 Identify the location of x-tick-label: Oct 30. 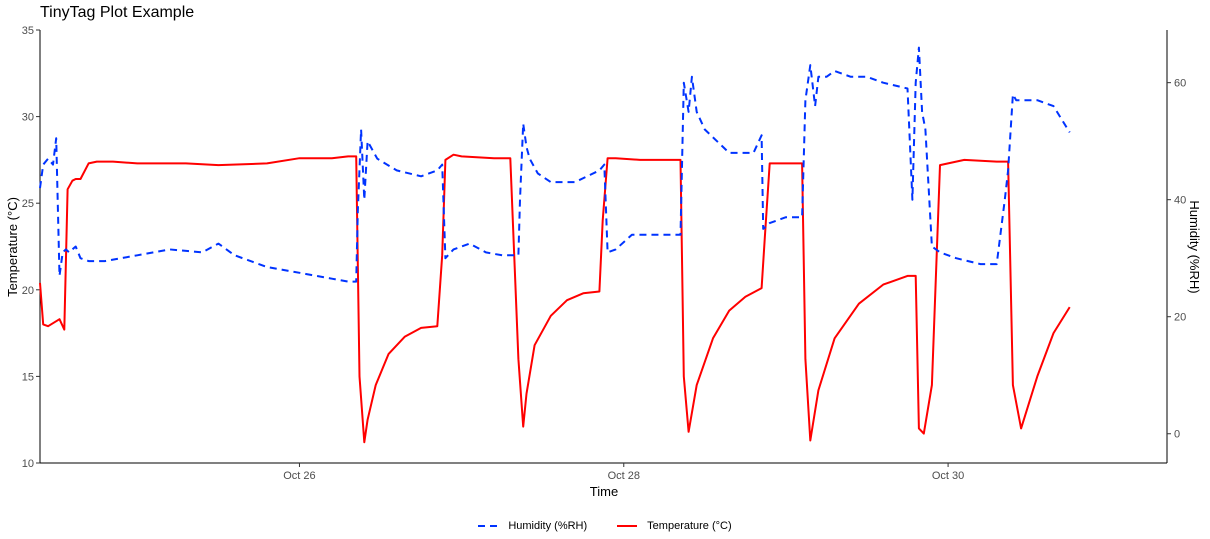
(948, 476).